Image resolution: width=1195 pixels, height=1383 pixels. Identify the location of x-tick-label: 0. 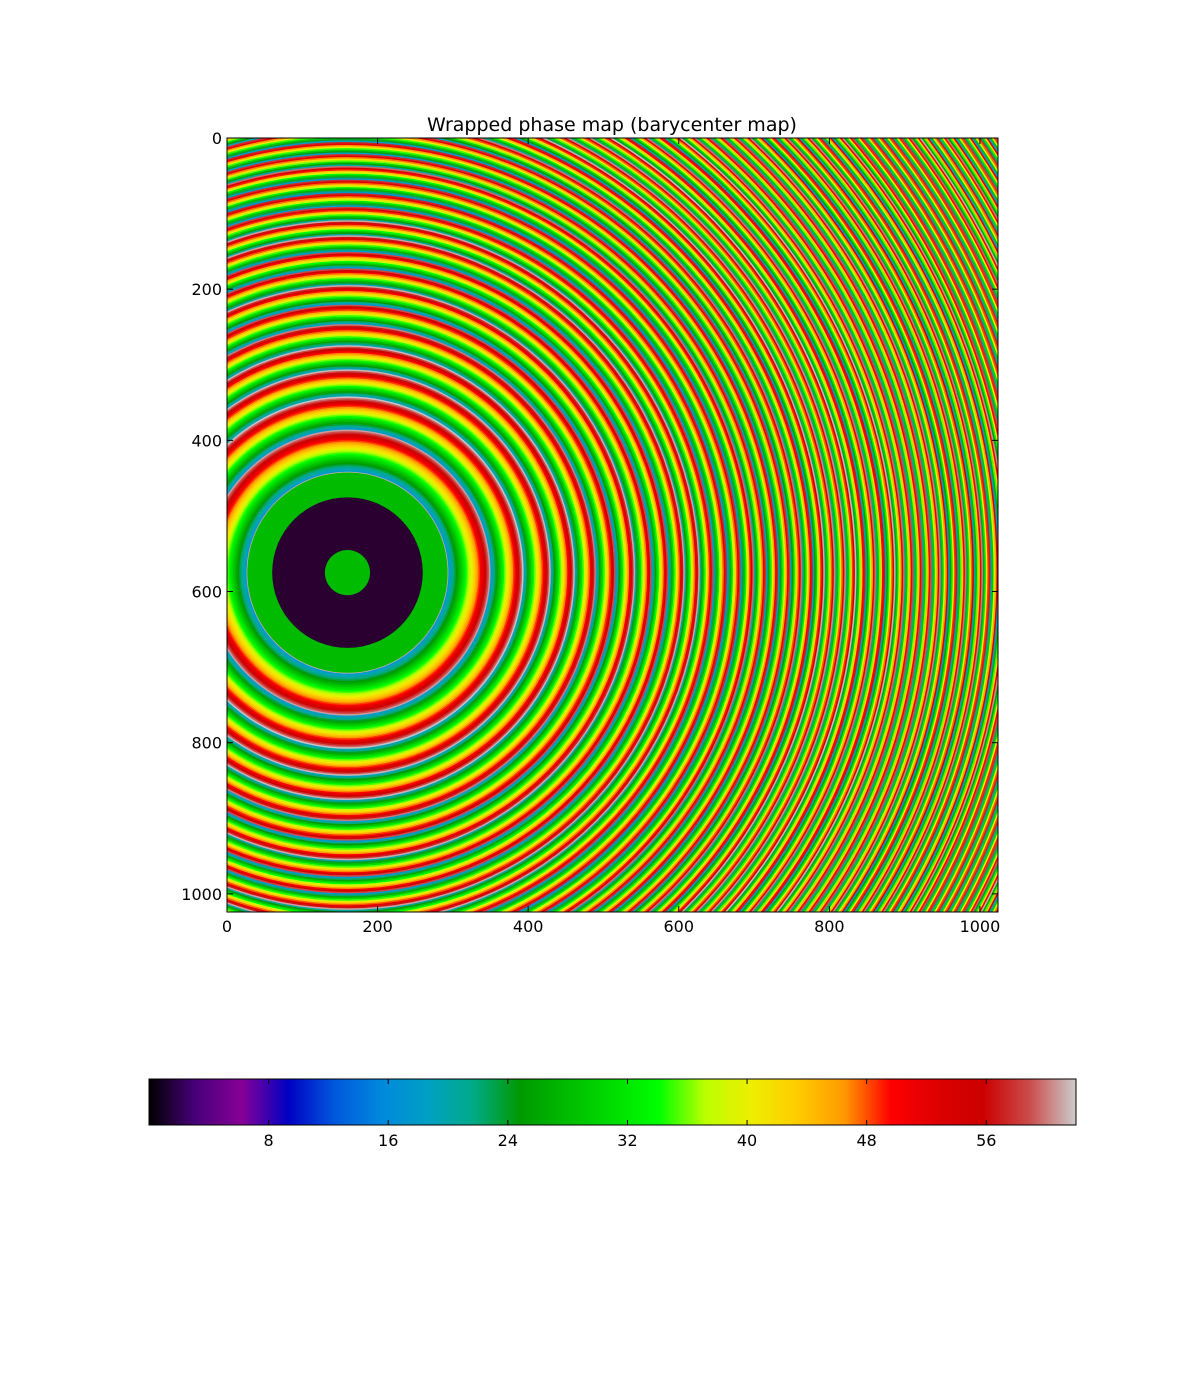
(227, 926).